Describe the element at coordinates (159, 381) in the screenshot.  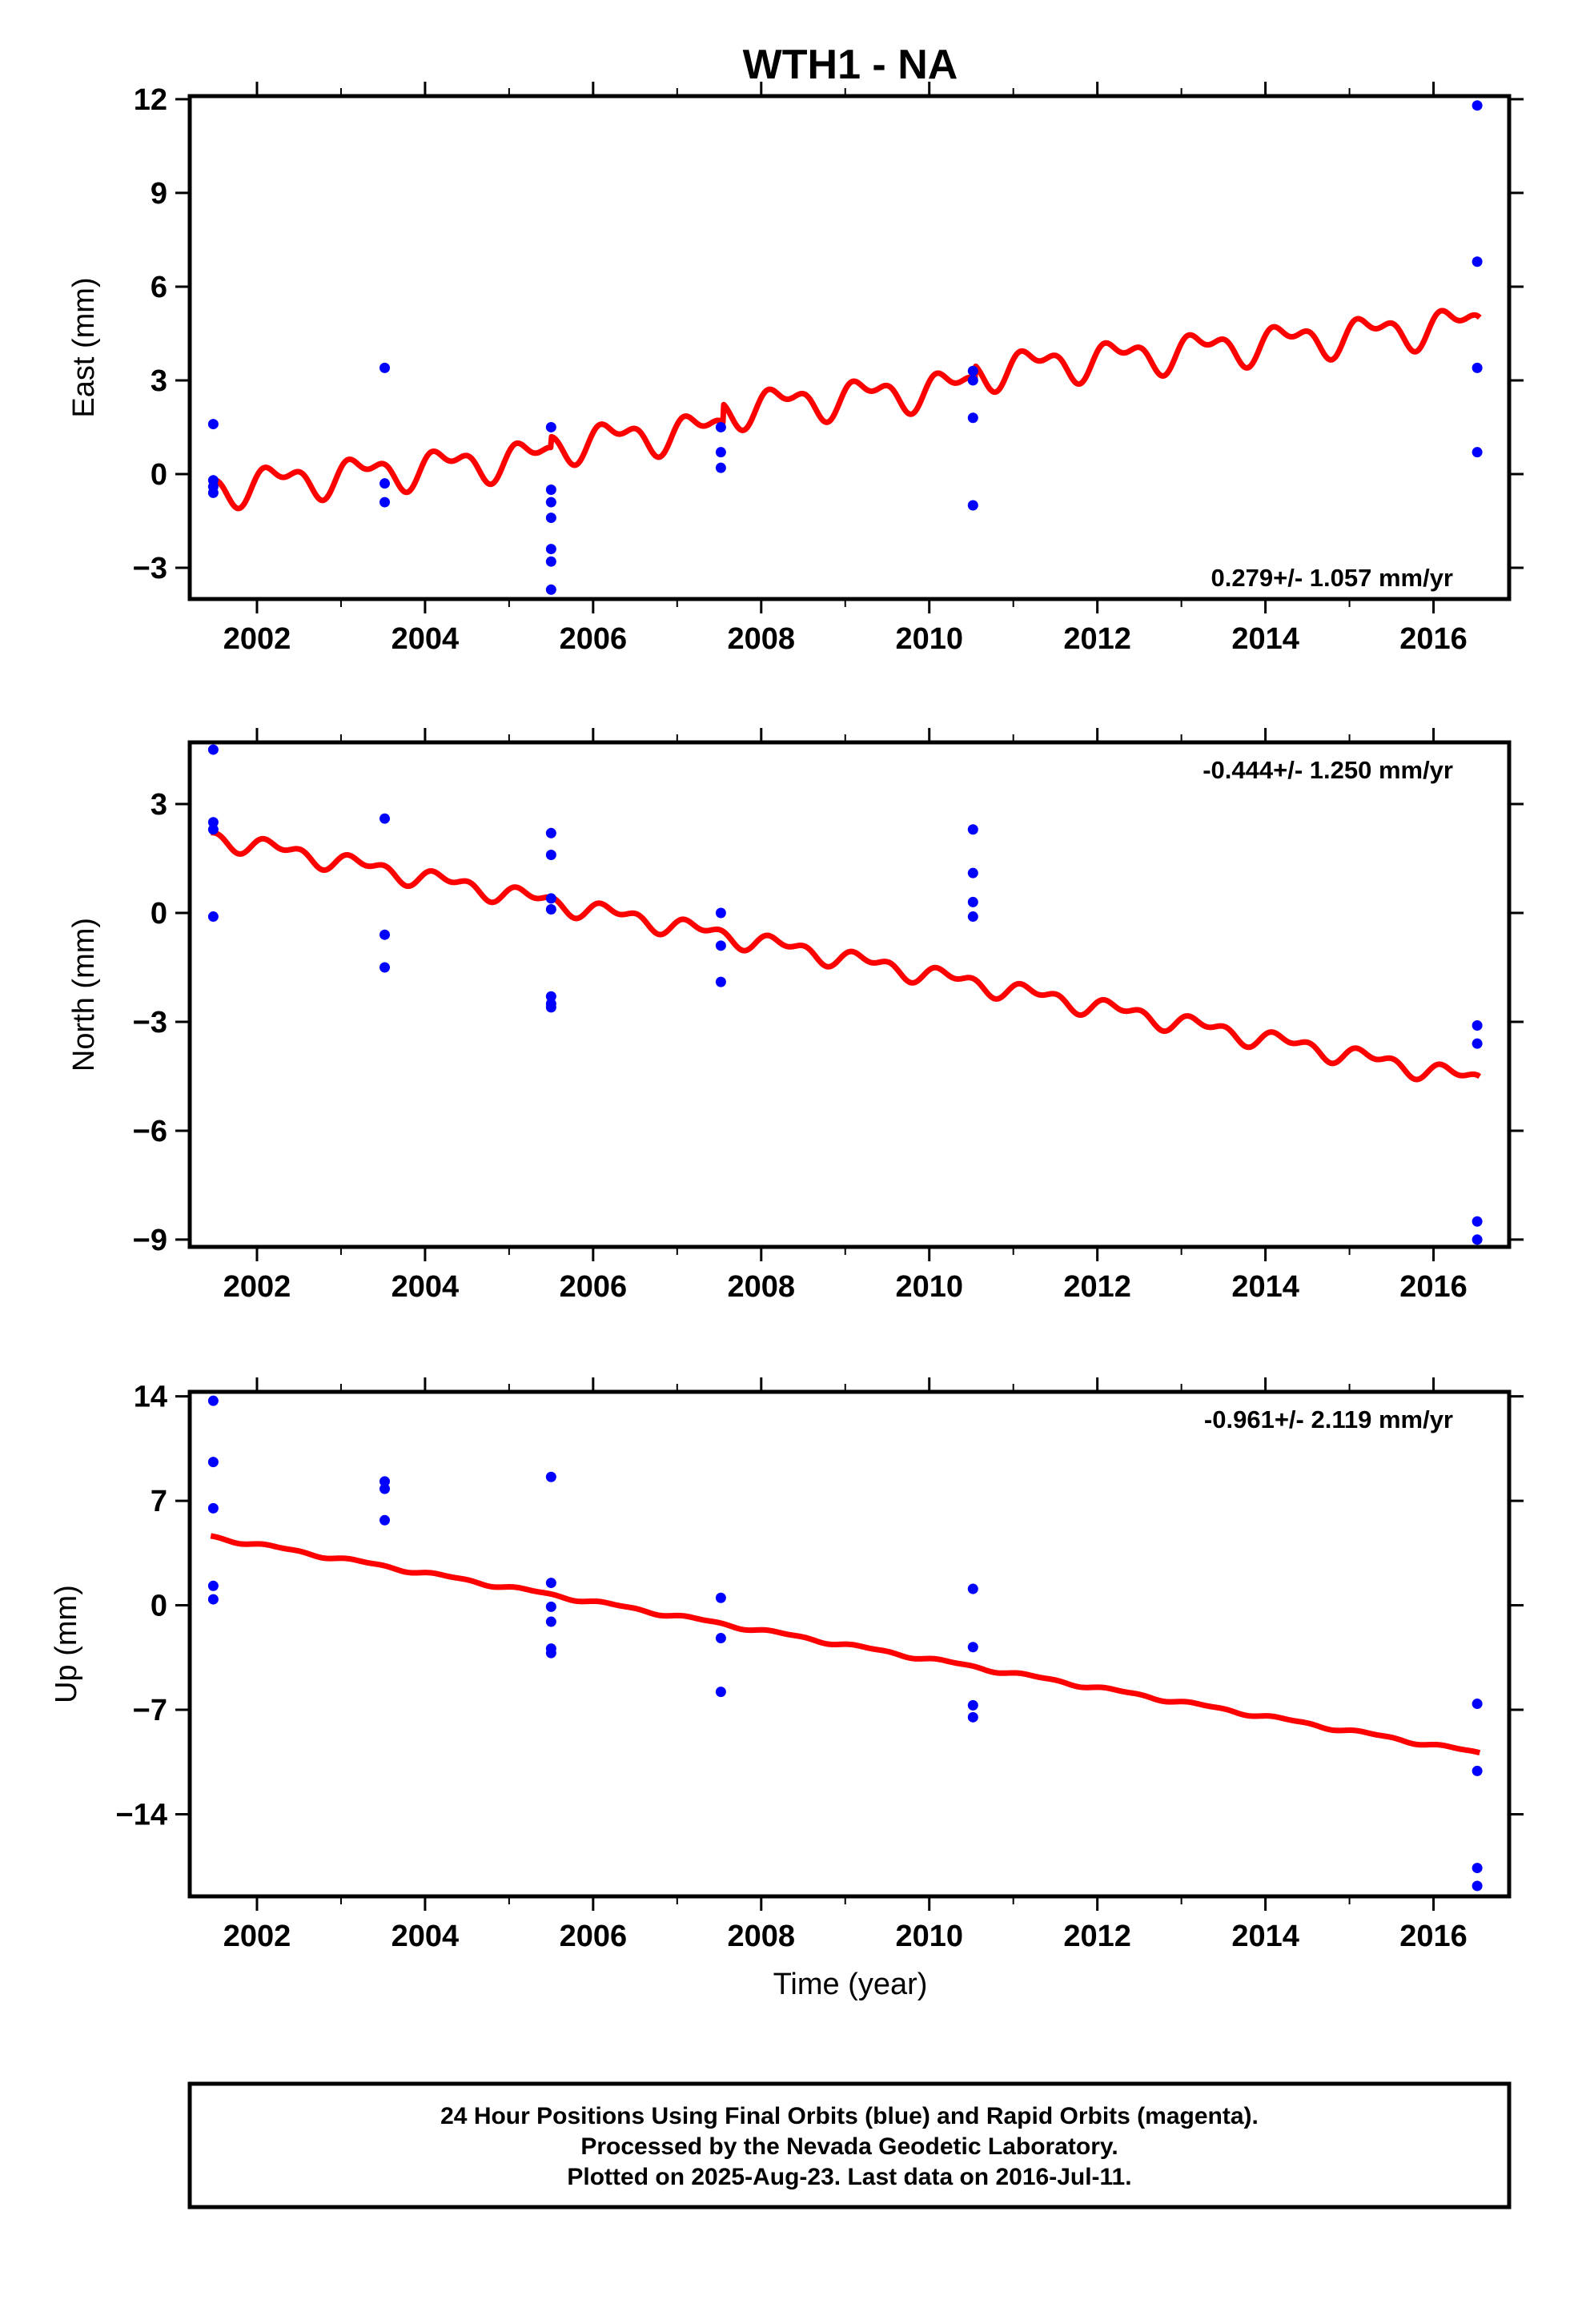
I see `y-tick-label: 3` at that location.